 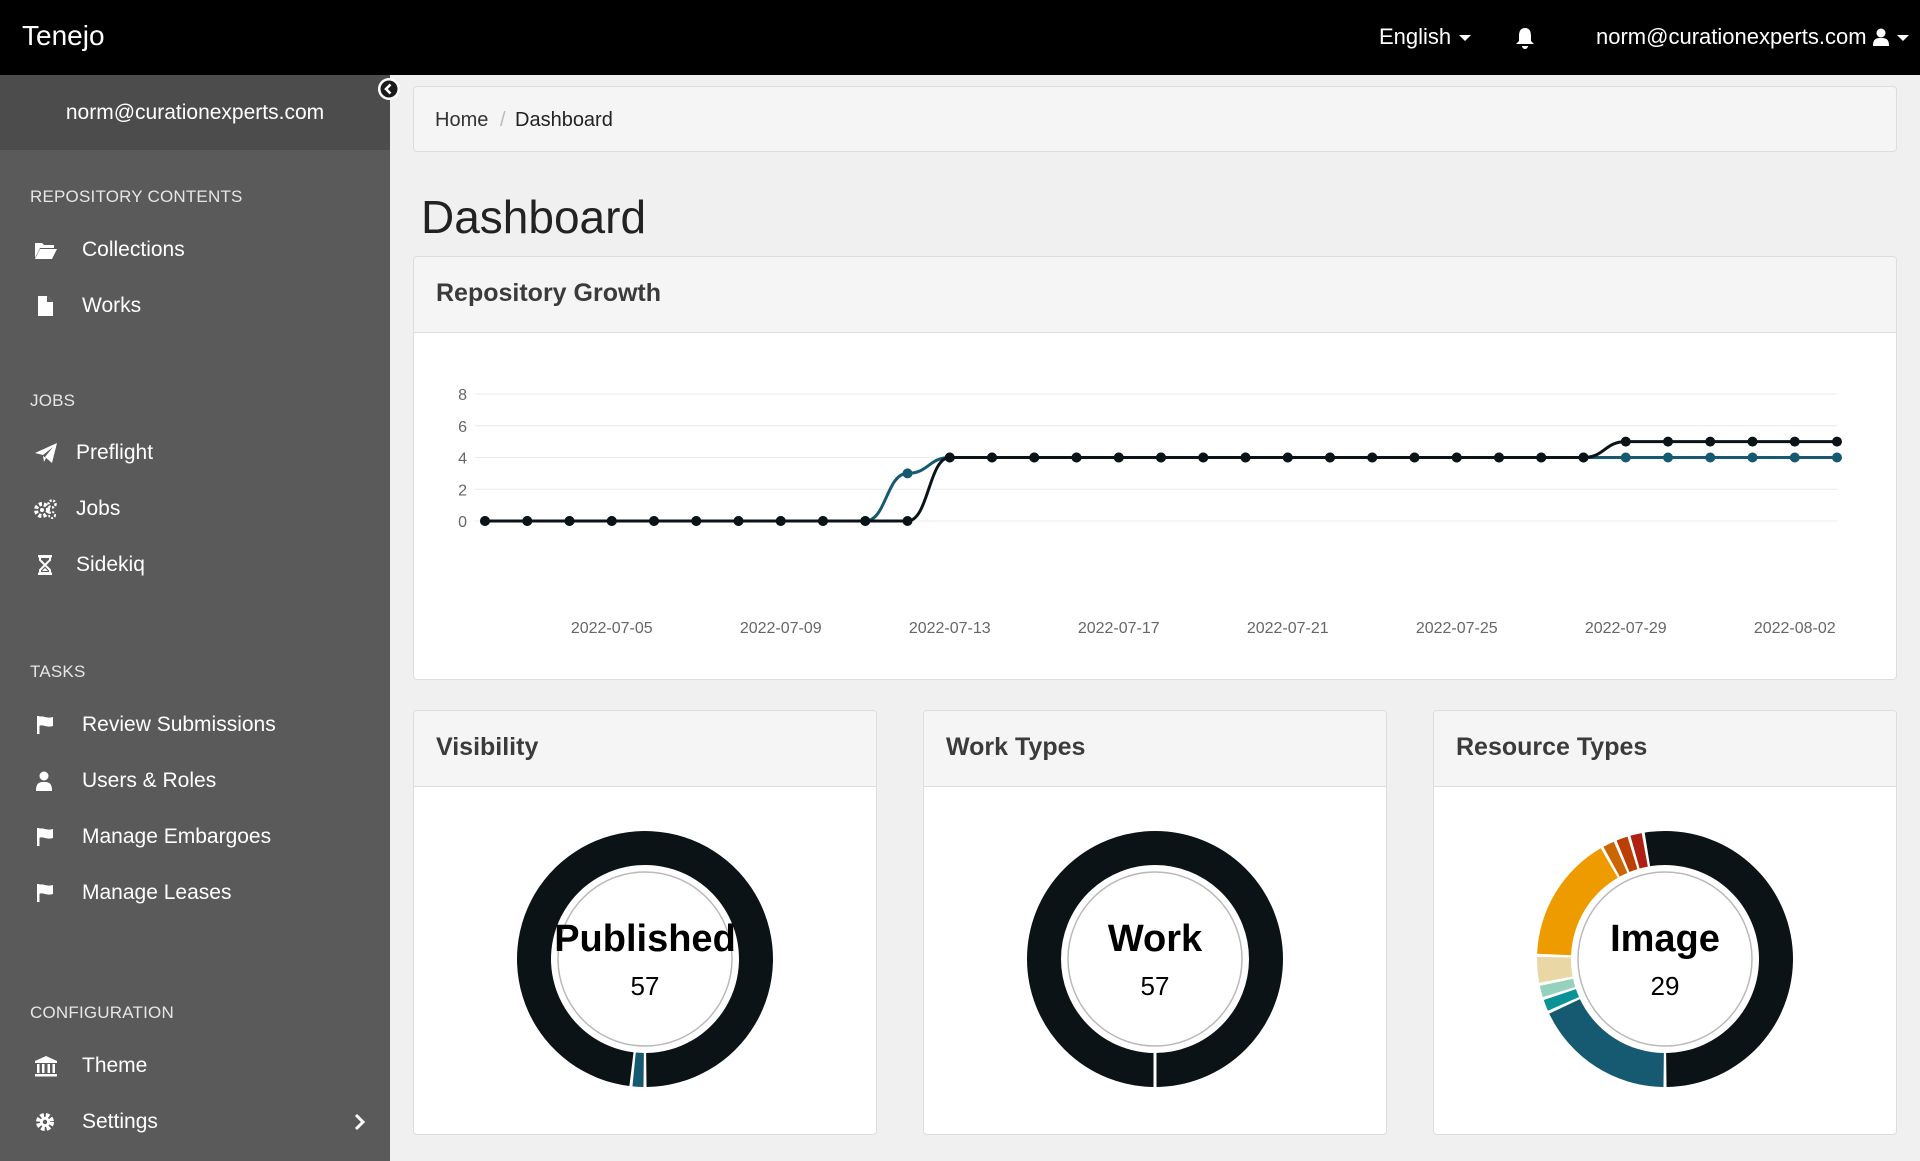 What do you see at coordinates (195, 1066) in the screenshot?
I see `sidebar-item-theme: Theme` at bounding box center [195, 1066].